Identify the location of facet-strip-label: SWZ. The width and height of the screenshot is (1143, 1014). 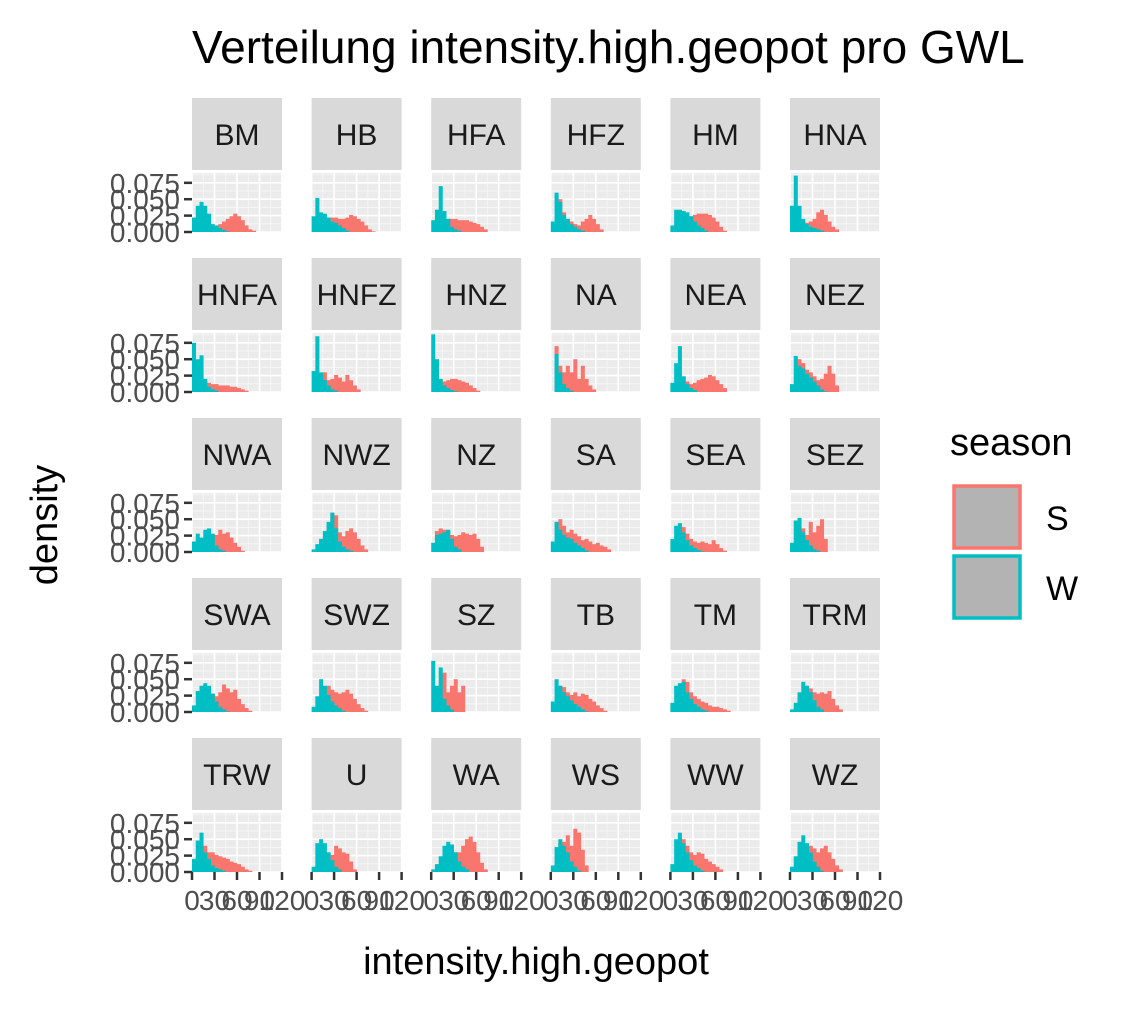
(356, 615).